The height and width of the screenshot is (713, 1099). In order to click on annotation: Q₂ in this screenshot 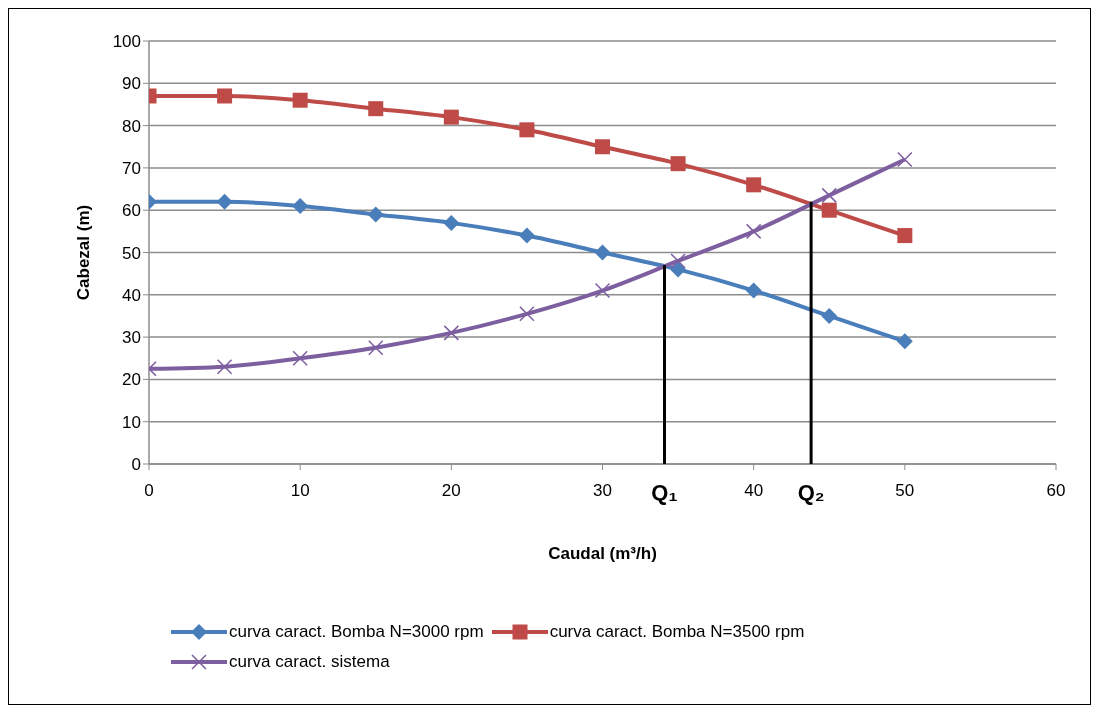, I will do `click(811, 492)`.